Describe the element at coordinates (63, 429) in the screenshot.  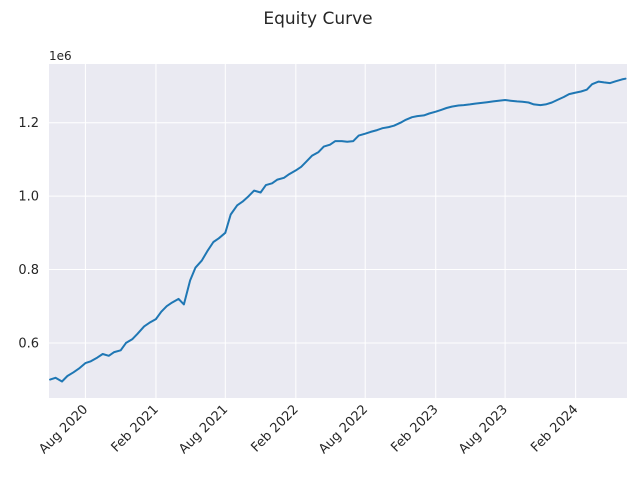
I see `x-tick-label: Aug 2020` at that location.